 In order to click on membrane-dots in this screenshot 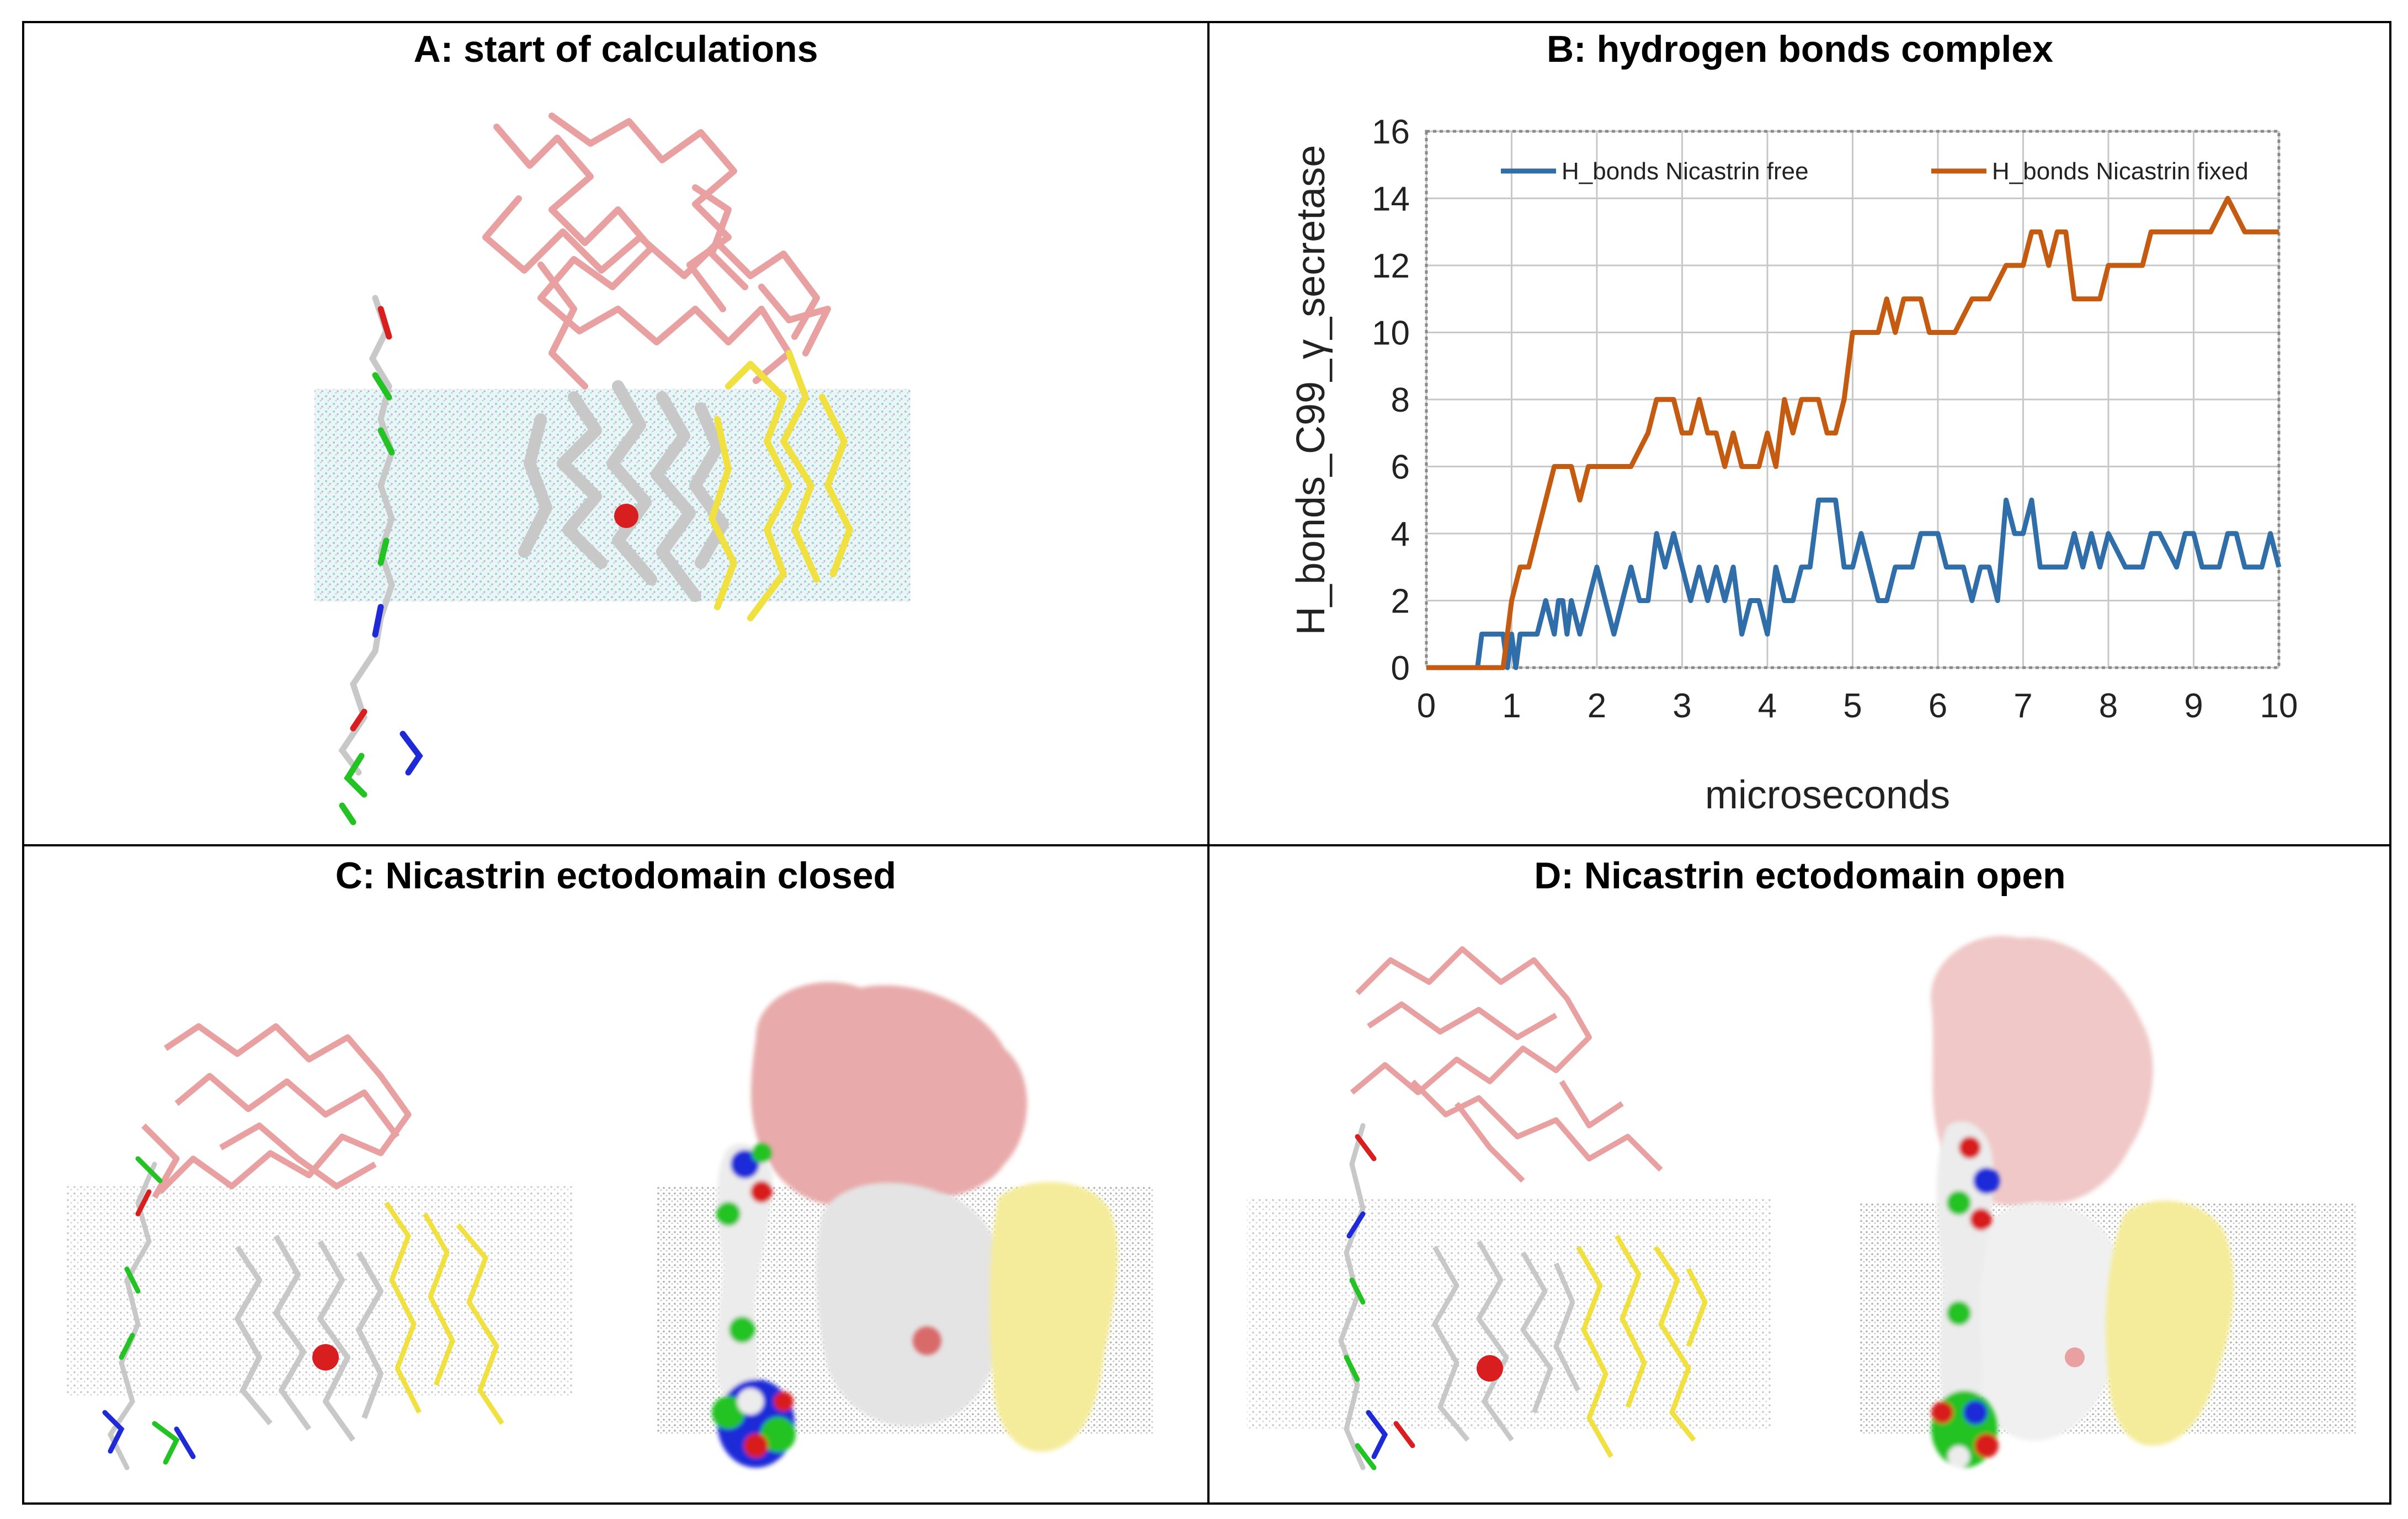, I will do `click(1509, 1313)`.